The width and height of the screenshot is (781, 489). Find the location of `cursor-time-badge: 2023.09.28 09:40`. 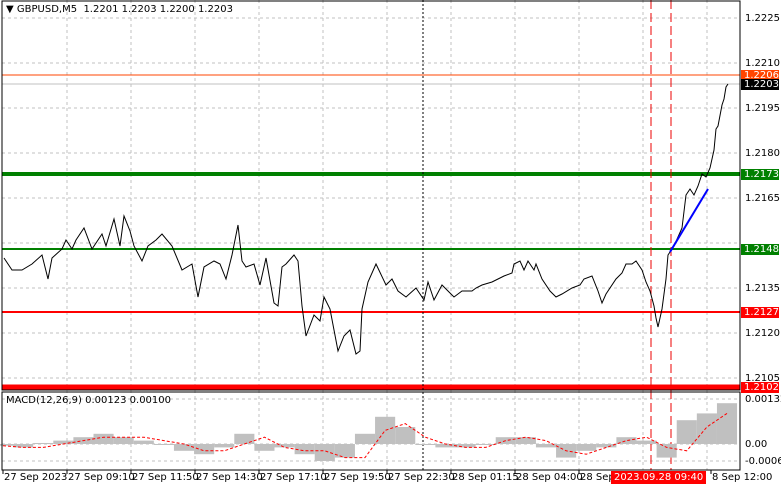

cursor-time-badge: 2023.09.28 09:40 is located at coordinates (659, 477).